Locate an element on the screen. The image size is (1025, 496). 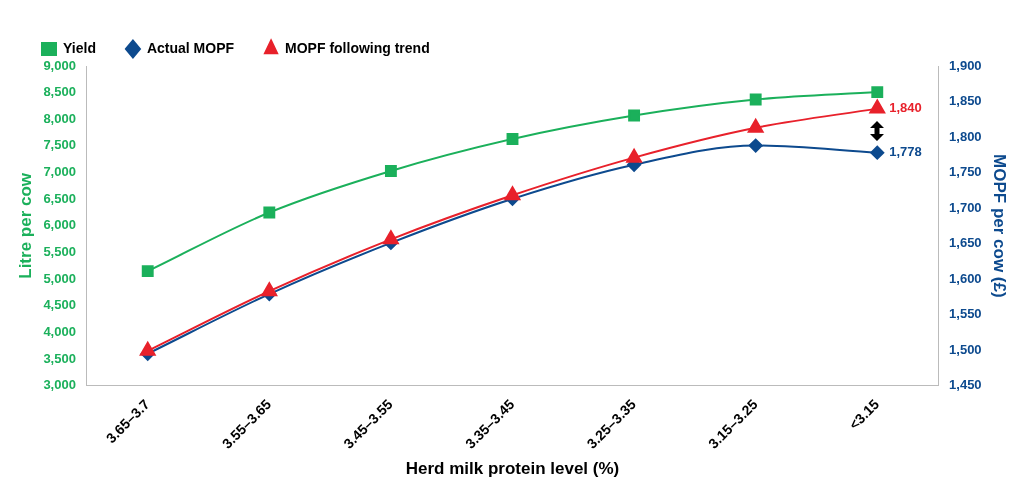
data-label: 1,840 is located at coordinates (905, 108).